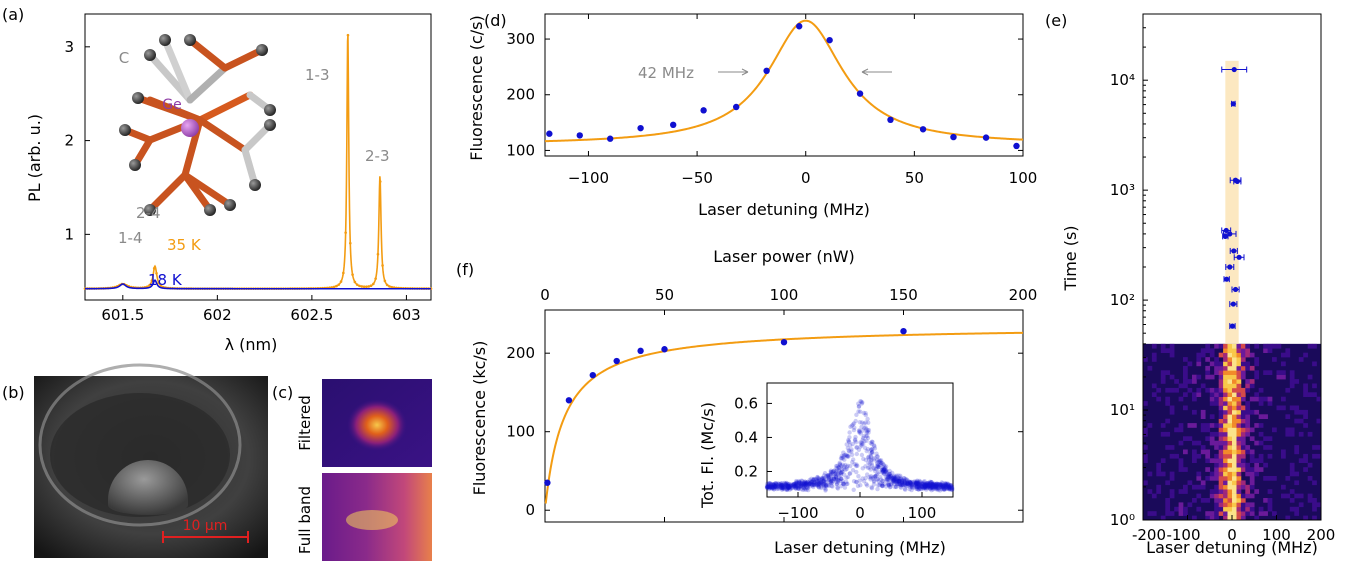  I want to click on peak-label-2-4: 2-4, so click(148, 213).